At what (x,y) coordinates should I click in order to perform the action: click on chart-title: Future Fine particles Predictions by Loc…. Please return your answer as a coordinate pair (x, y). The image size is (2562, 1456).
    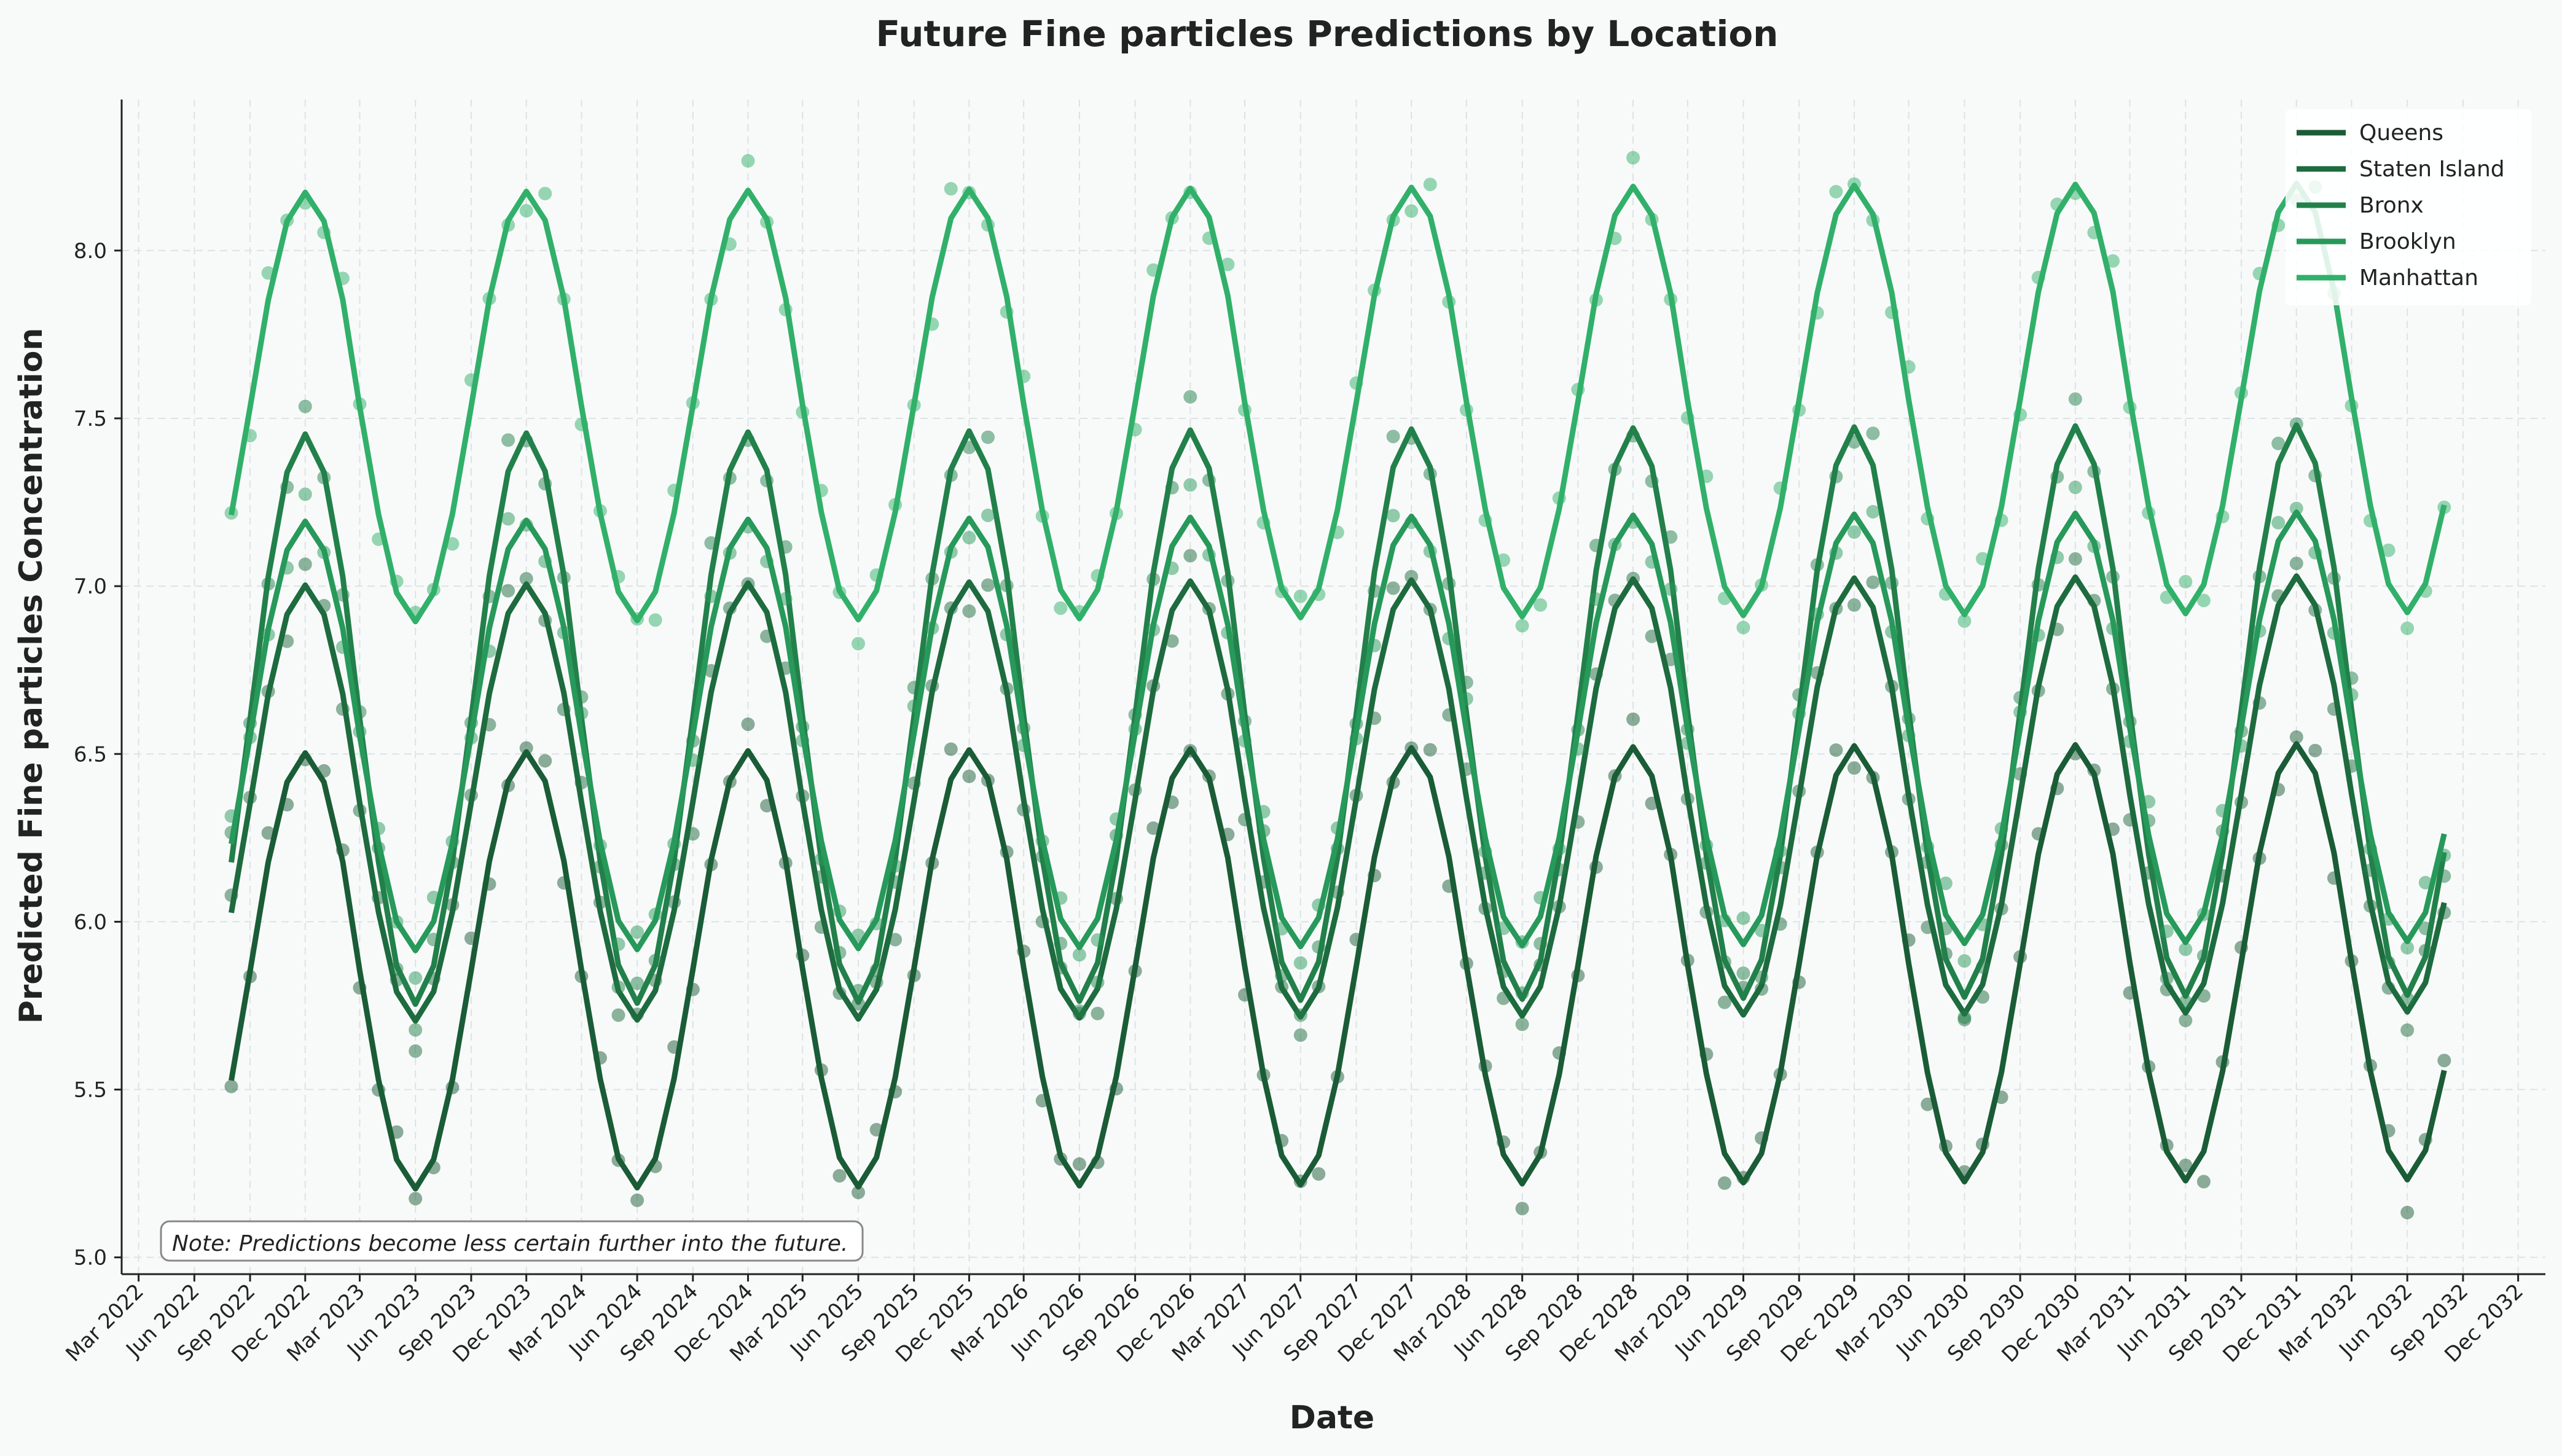
    Looking at the image, I should click on (1327, 34).